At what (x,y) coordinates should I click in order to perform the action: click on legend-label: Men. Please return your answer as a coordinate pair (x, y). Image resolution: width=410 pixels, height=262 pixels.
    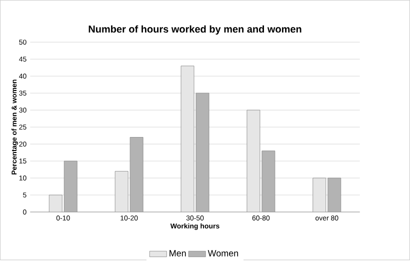
    Looking at the image, I should click on (178, 253).